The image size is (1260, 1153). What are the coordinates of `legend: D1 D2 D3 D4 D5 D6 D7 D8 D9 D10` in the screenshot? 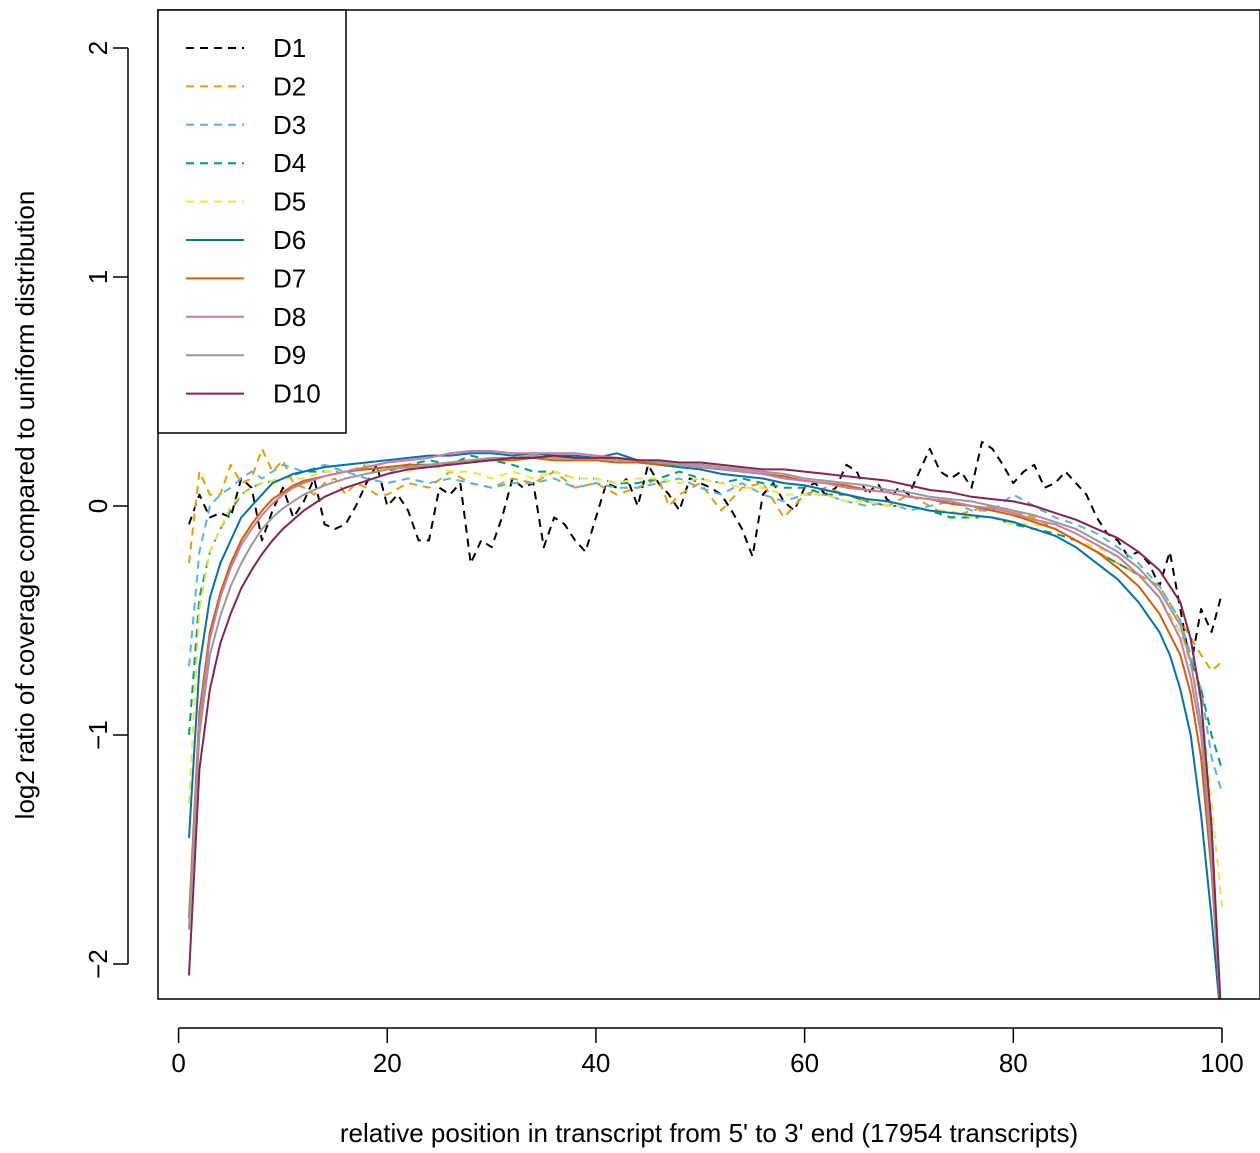 It's located at (252, 221).